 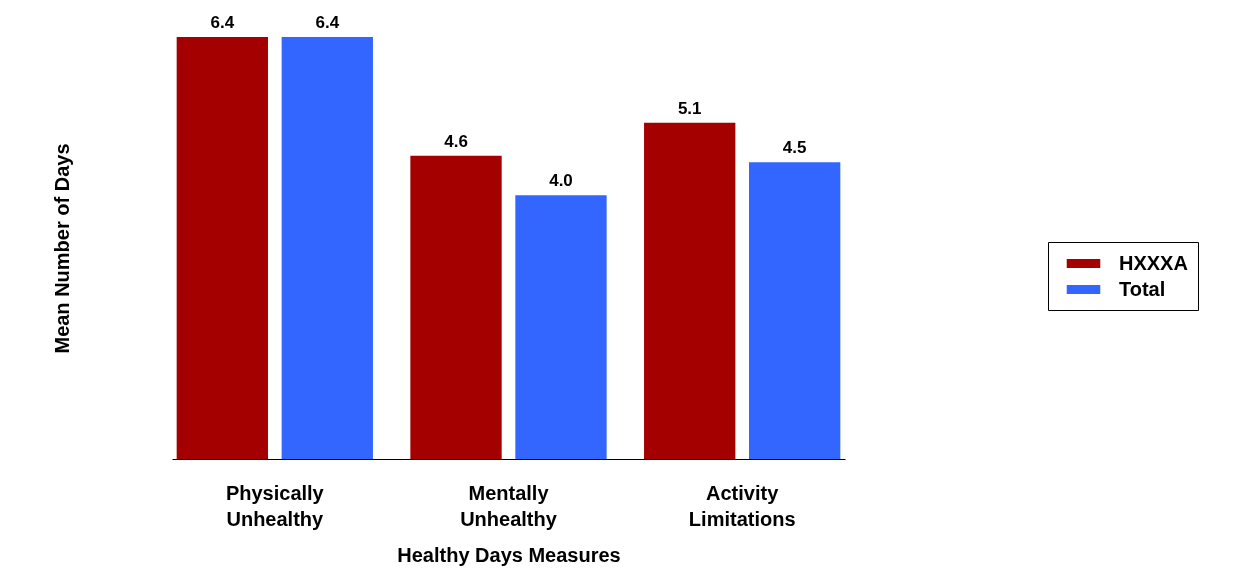 I want to click on data-label: 4.0, so click(x=561, y=181).